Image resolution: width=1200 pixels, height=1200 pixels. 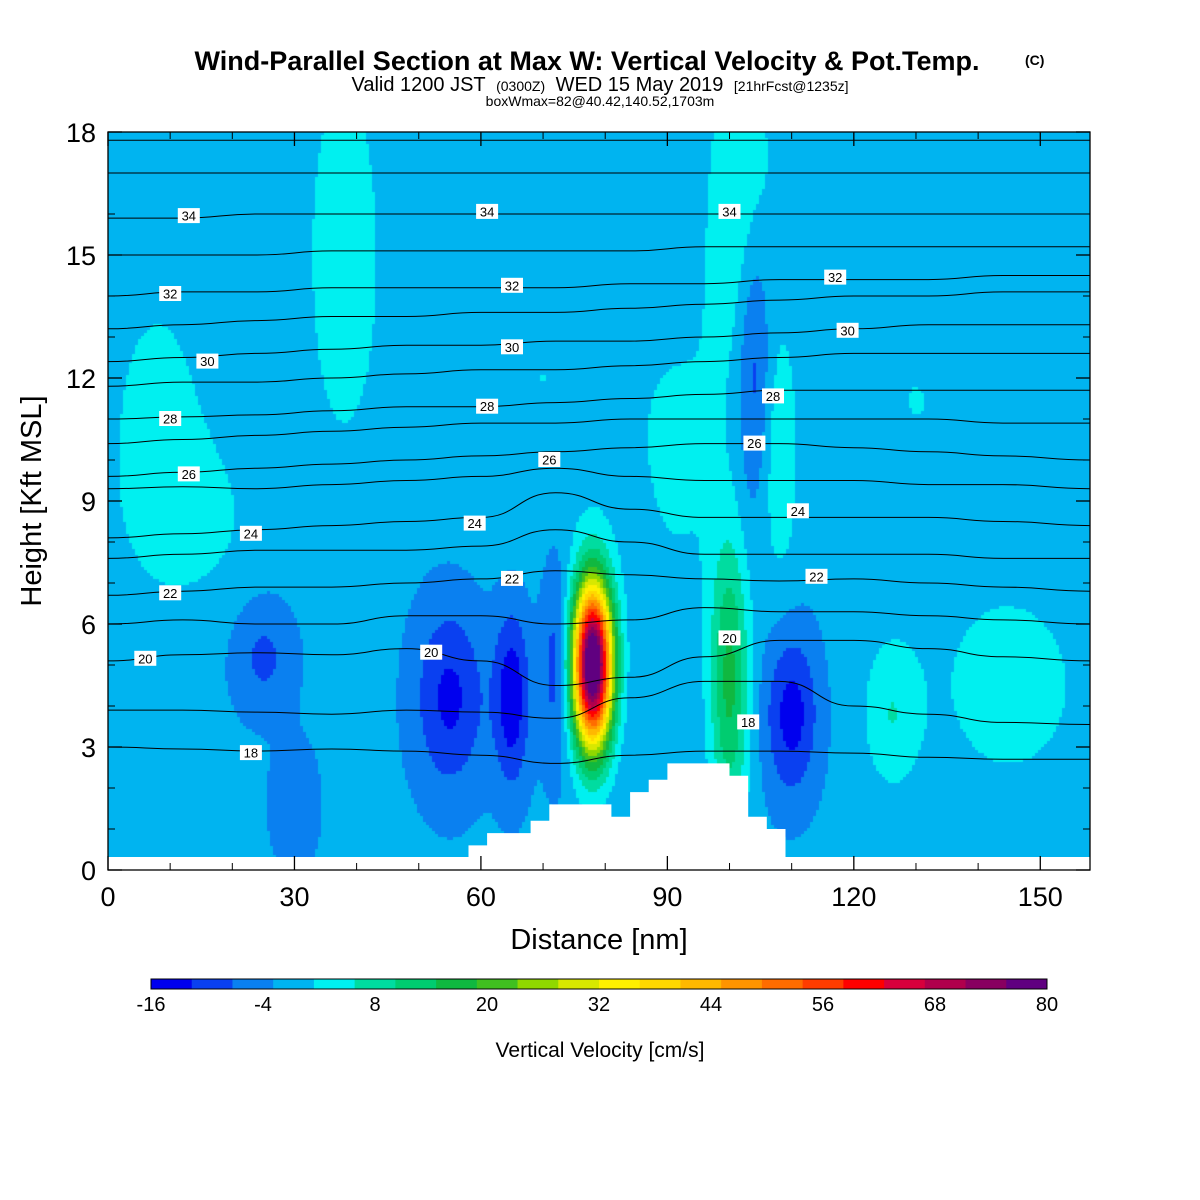 I want to click on subtitle-fcst: [21hrFcst@1235z], so click(x=791, y=86).